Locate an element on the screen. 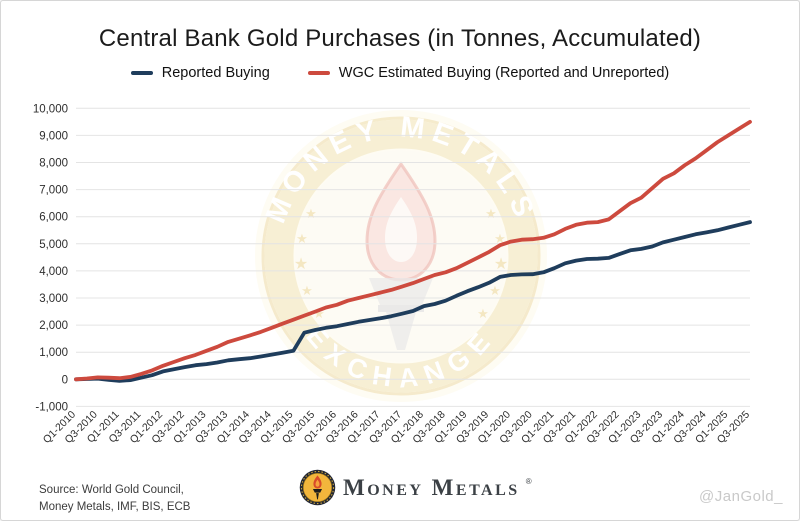 The height and width of the screenshot is (521, 800). source-line-1: Source: World Gold Council, is located at coordinates (111, 490).